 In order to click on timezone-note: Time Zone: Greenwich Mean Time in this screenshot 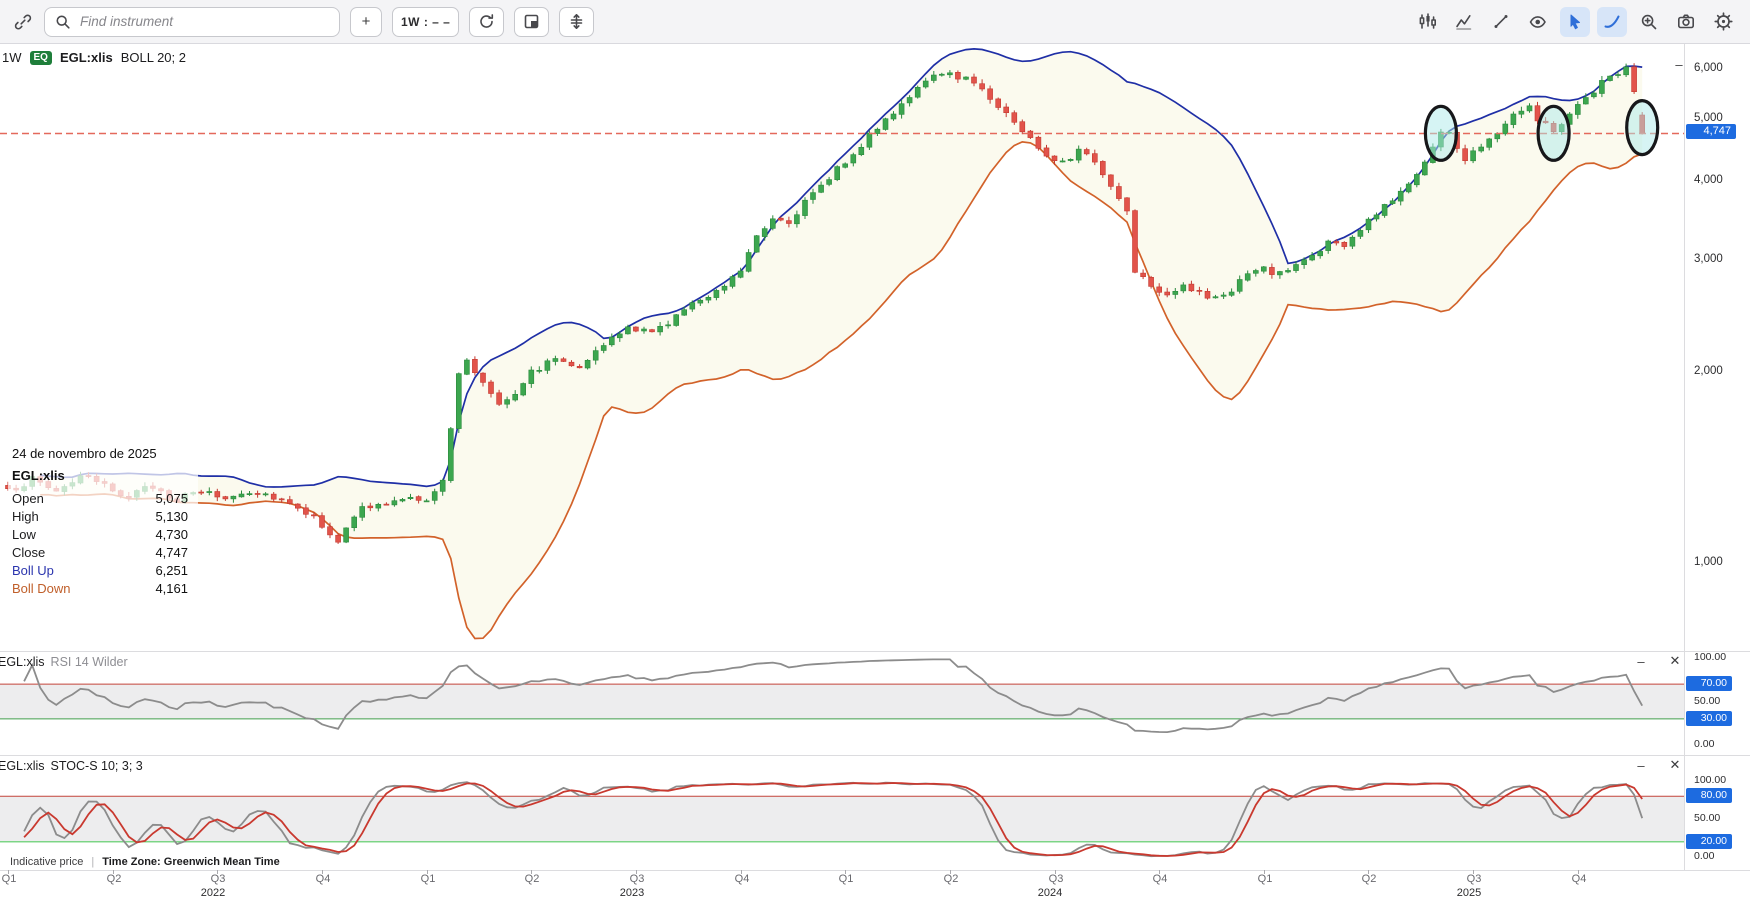, I will do `click(191, 862)`.